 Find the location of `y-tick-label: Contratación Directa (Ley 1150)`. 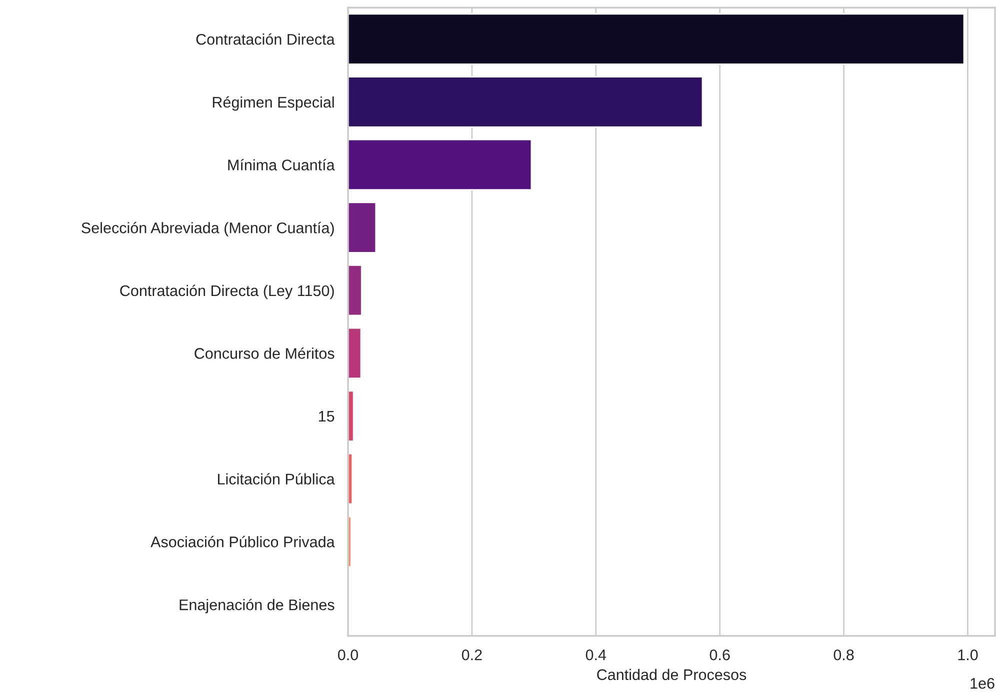

y-tick-label: Contratación Directa (Ley 1150) is located at coordinates (227, 292).